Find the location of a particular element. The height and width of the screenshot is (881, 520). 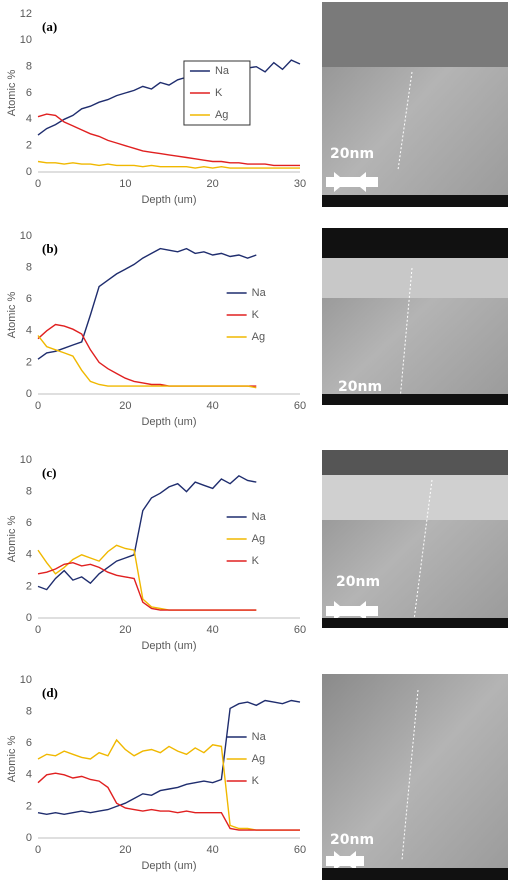

panel-label: (c) is located at coordinates (49, 472).